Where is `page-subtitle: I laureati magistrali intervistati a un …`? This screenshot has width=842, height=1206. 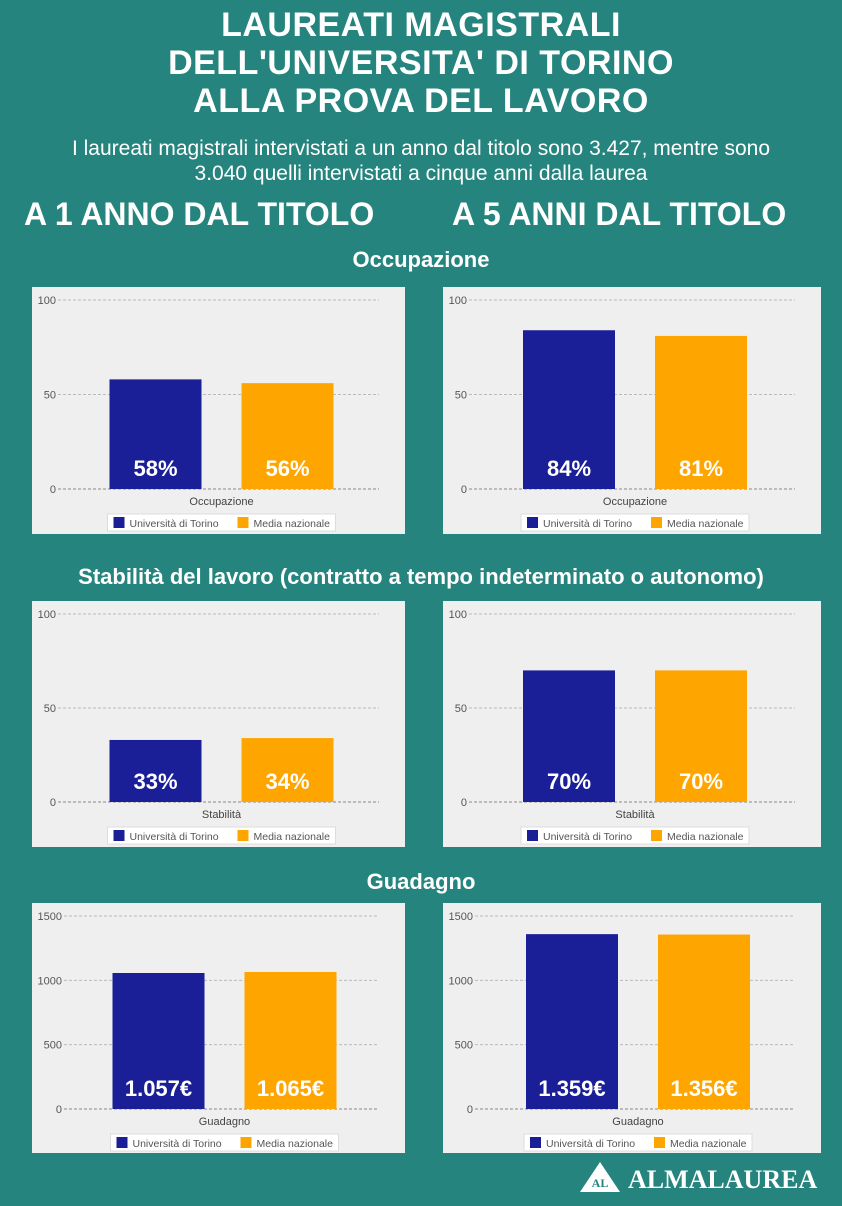 page-subtitle: I laureati magistrali intervistati a un … is located at coordinates (421, 161).